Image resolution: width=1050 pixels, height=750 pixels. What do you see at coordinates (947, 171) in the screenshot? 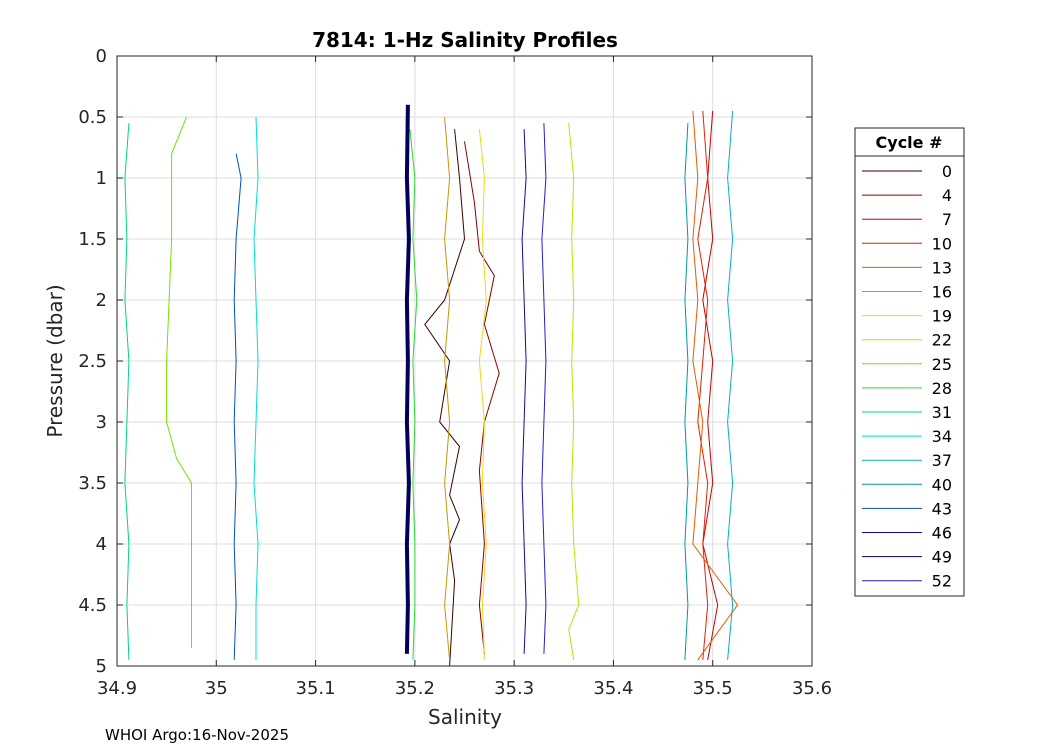
I see `legend-entry-label: 0` at bounding box center [947, 171].